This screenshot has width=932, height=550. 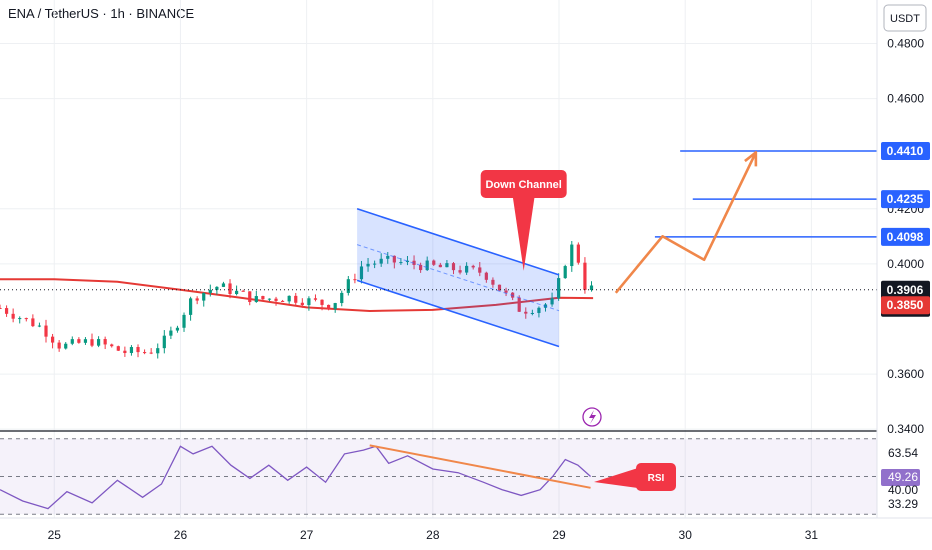 I want to click on down-channel-callout: Down Channel, so click(x=523, y=220).